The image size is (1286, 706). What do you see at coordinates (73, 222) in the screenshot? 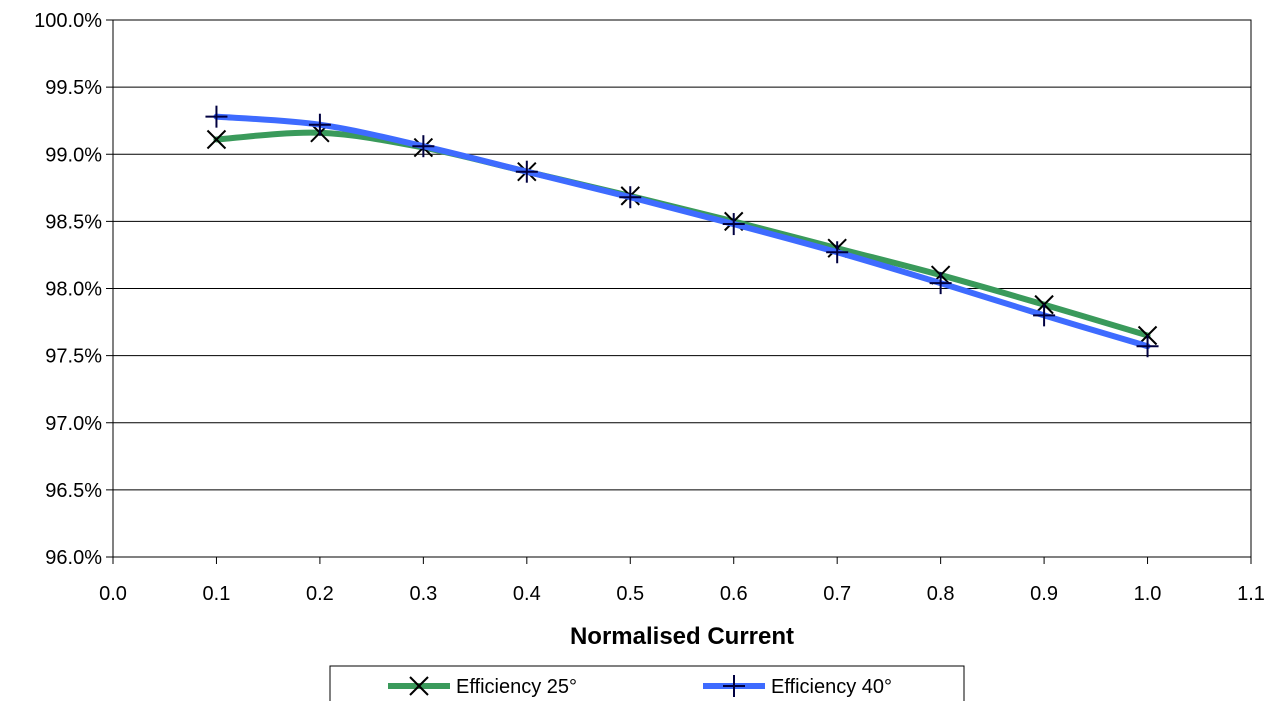
I see `y-tick-label: 98.5%` at bounding box center [73, 222].